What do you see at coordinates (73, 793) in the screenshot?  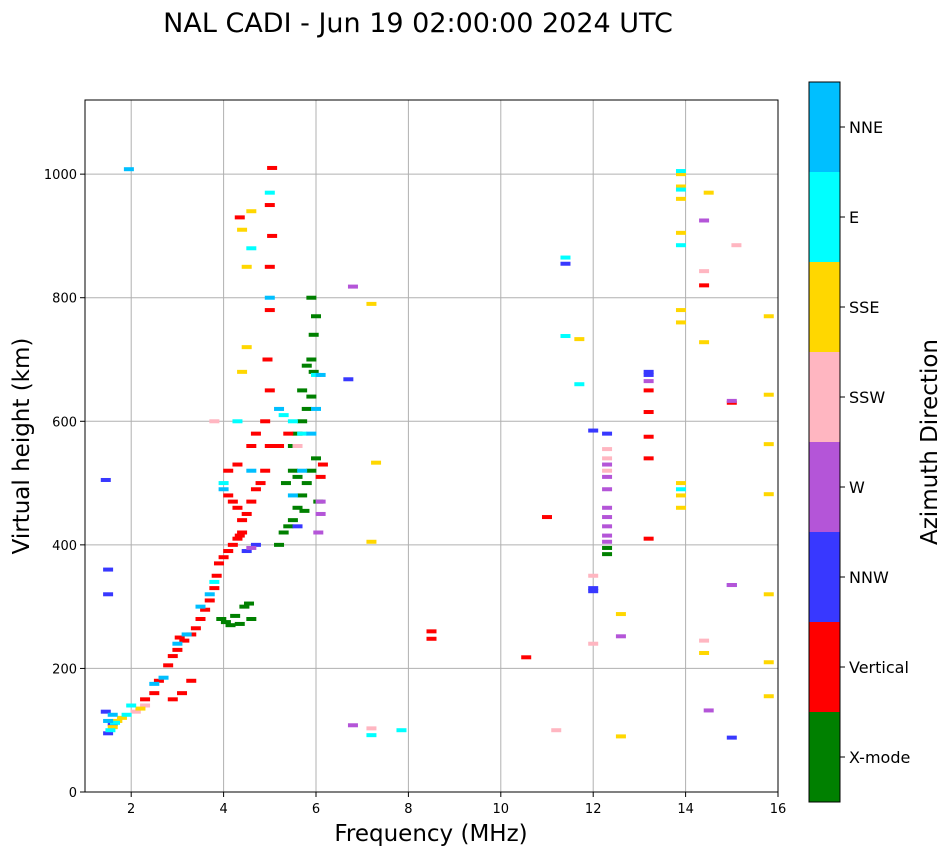 I see `y-tick-label: 0` at bounding box center [73, 793].